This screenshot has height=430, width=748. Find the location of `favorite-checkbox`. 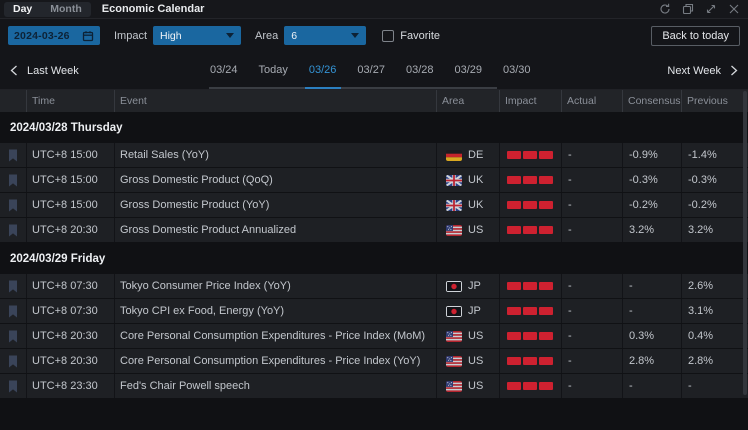

favorite-checkbox is located at coordinates (388, 35).